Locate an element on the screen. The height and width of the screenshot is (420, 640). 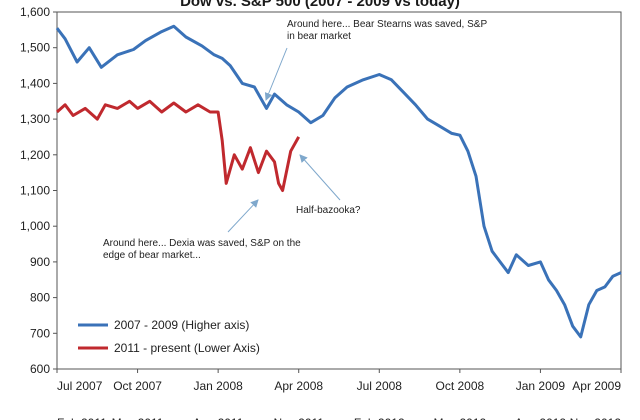
x-tick-label-upper: Jan 2009 is located at coordinates (541, 386).